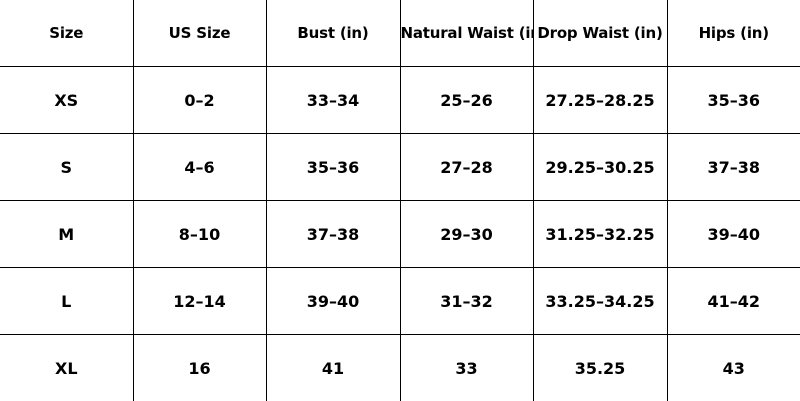 The height and width of the screenshot is (401, 800). Describe the element at coordinates (199, 33) in the screenshot. I see `header-us-size: US Size` at that location.